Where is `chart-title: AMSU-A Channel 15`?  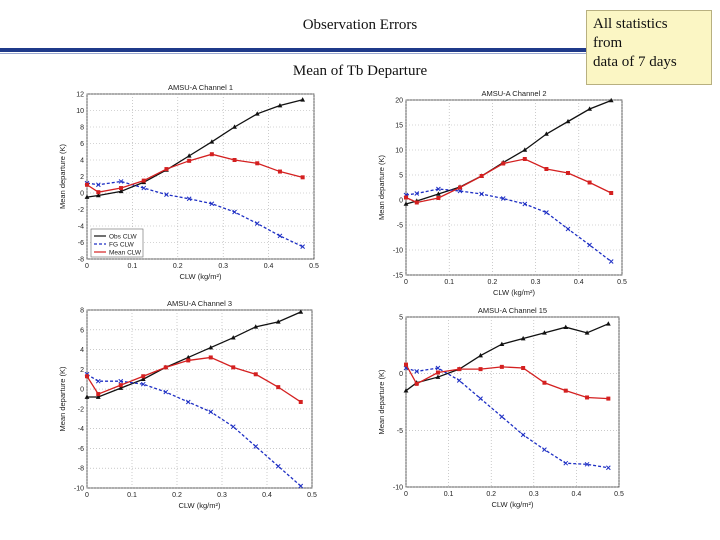 chart-title: AMSU-A Channel 15 is located at coordinates (512, 310).